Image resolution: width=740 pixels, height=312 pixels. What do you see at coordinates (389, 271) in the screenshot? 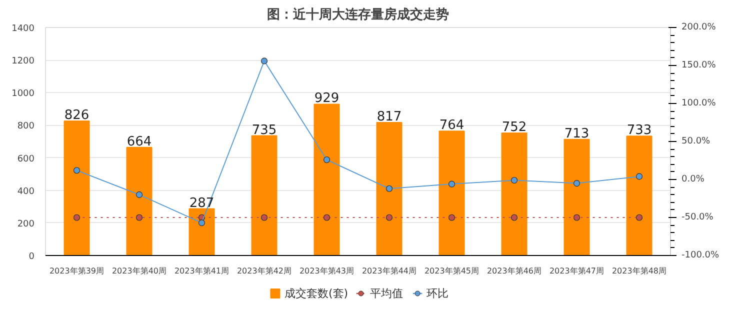
I see `x-tick-label: 2023年第44周` at bounding box center [389, 271].